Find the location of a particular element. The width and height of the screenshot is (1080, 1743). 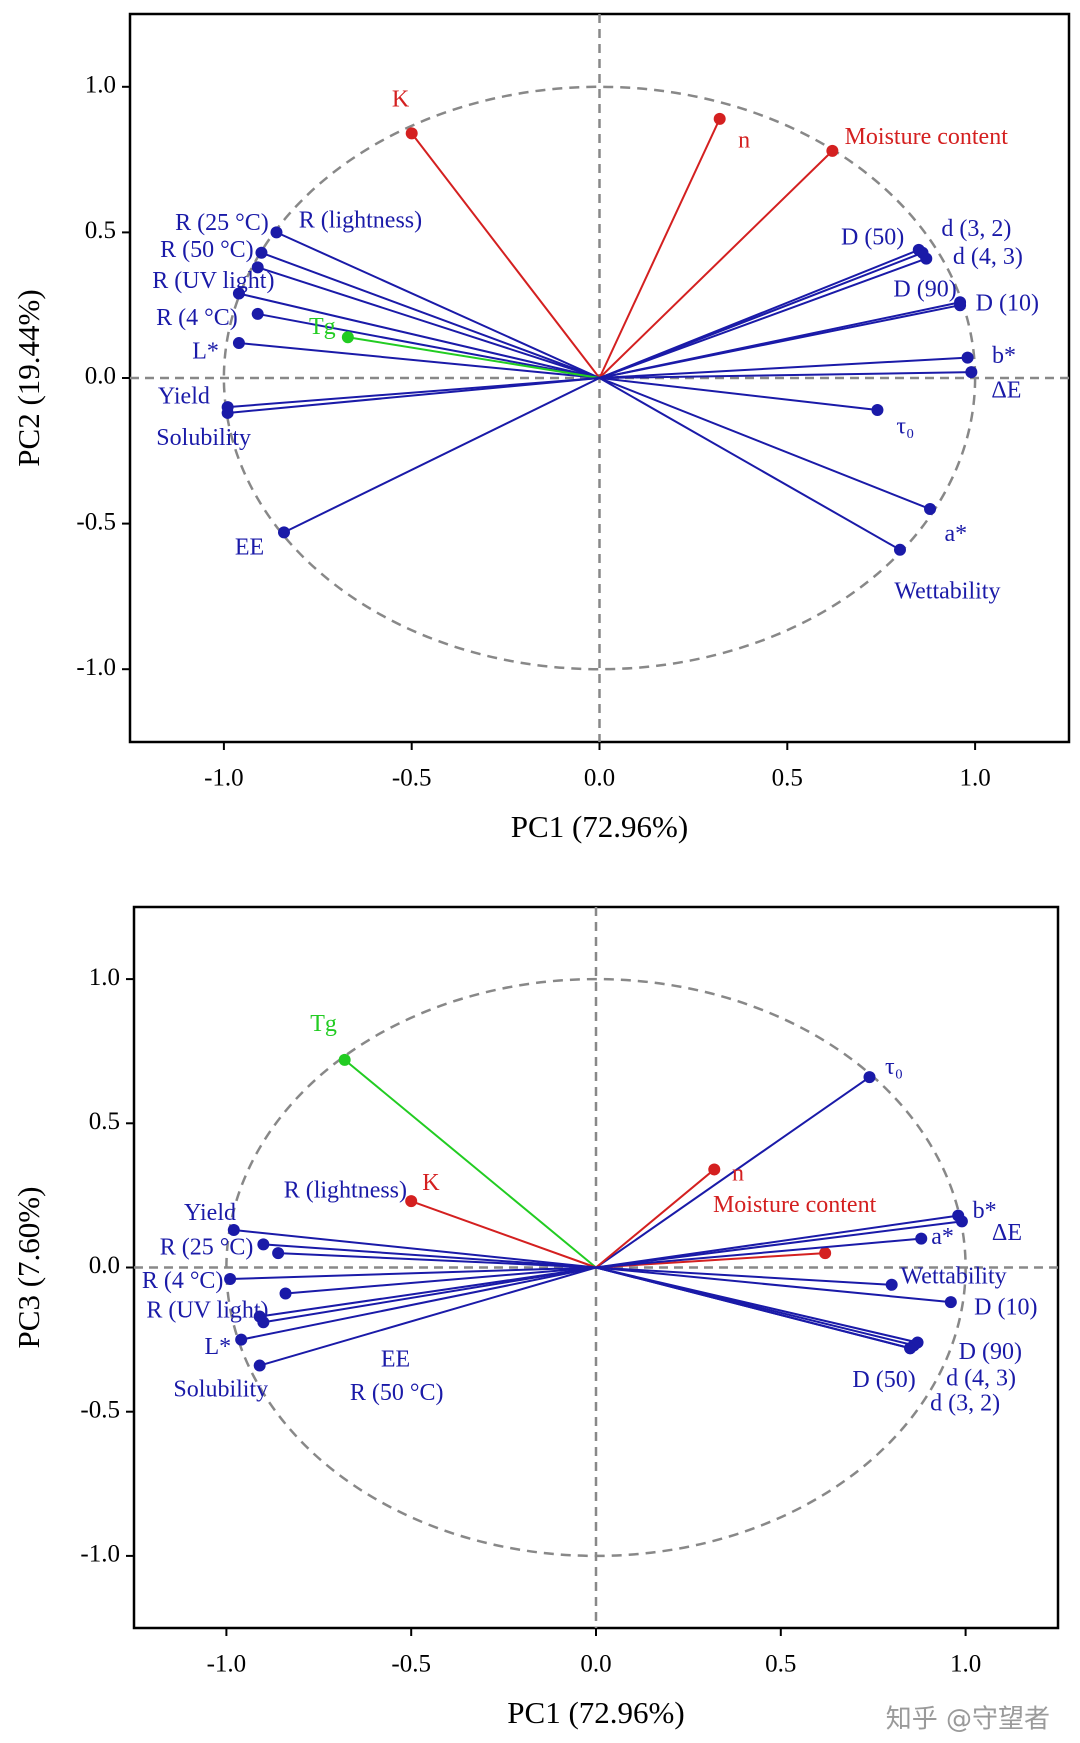

point-label: Wettability is located at coordinates (954, 1277).